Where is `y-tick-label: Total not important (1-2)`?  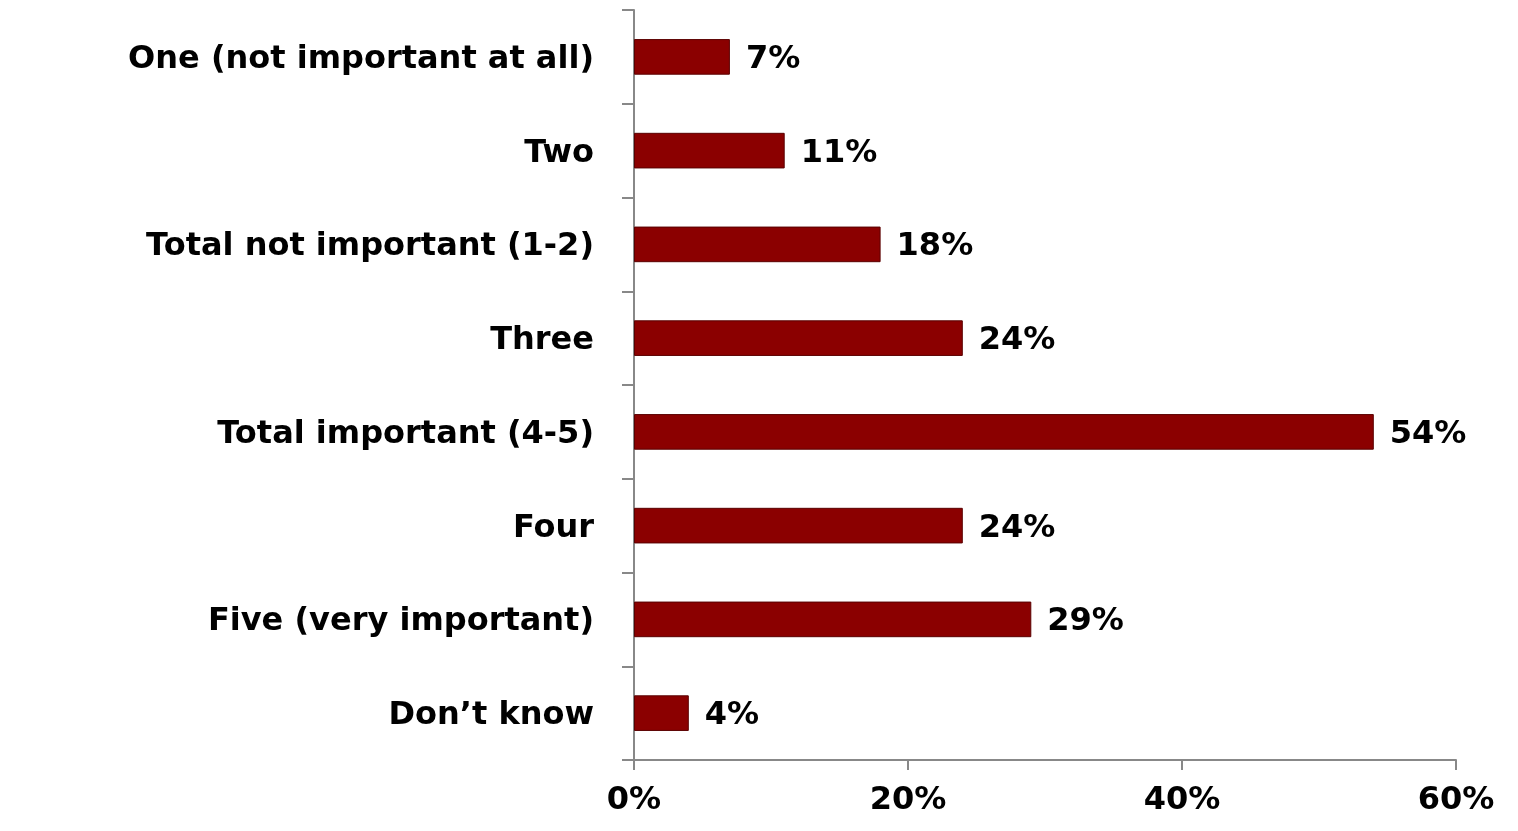 y-tick-label: Total not important (1-2) is located at coordinates (370, 244).